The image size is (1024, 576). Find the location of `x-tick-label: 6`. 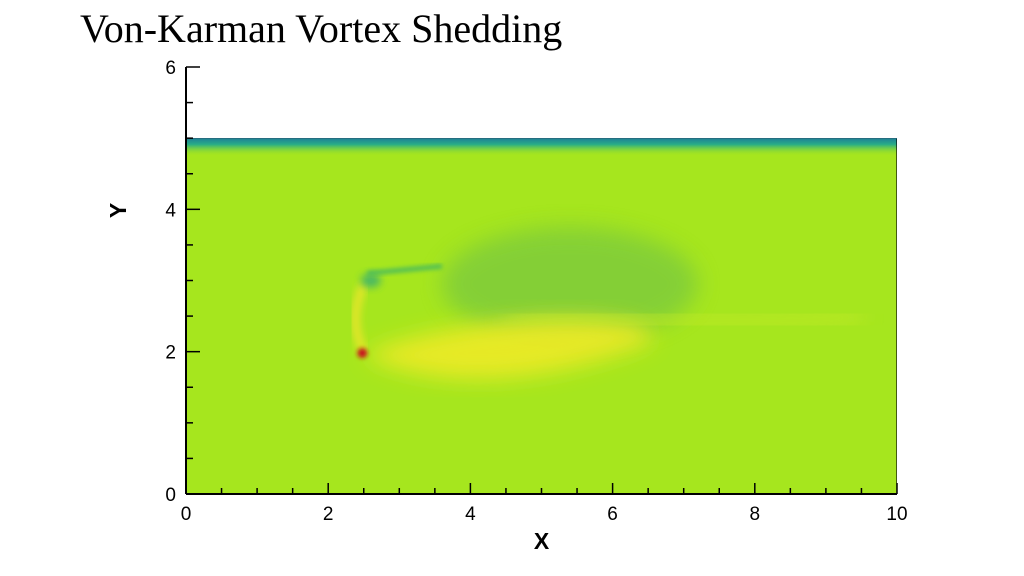

x-tick-label: 6 is located at coordinates (612, 514).